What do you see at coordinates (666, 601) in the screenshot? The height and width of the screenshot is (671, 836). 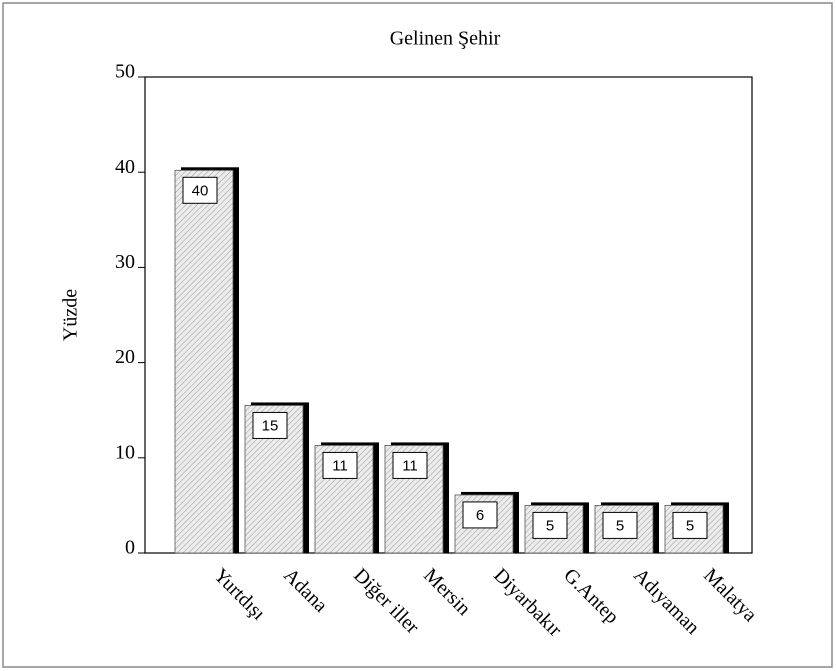 I see `x-tick-label: Adıyaman` at bounding box center [666, 601].